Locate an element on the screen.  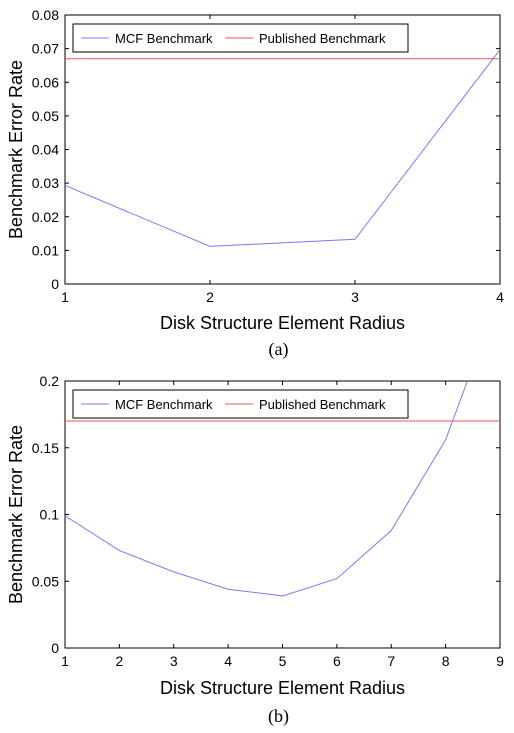
x-tick-label: 5 is located at coordinates (283, 661).